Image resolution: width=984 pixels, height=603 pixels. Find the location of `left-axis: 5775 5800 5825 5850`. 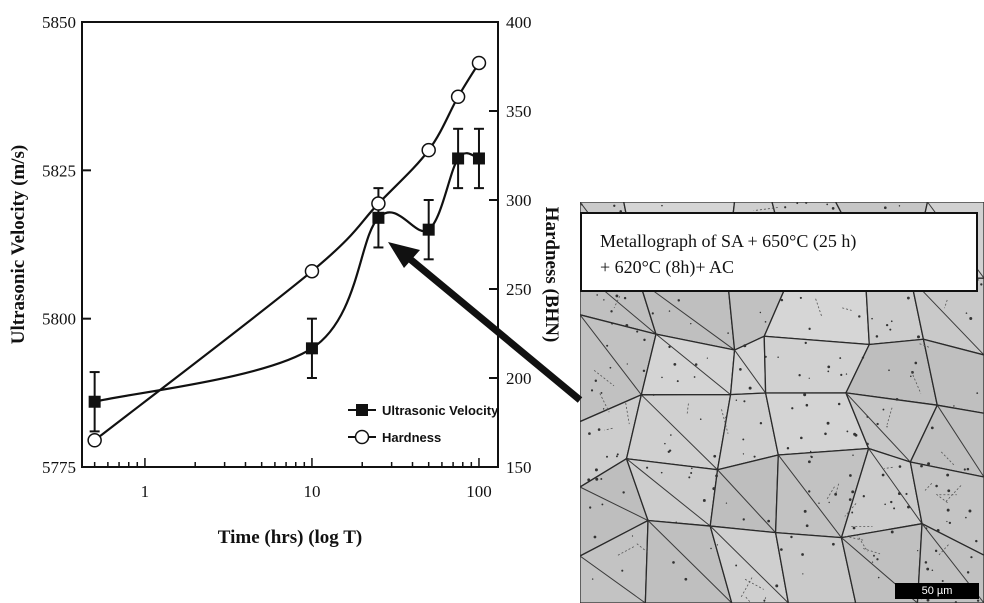

left-axis: 5775 5800 5825 5850 is located at coordinates (66, 245).